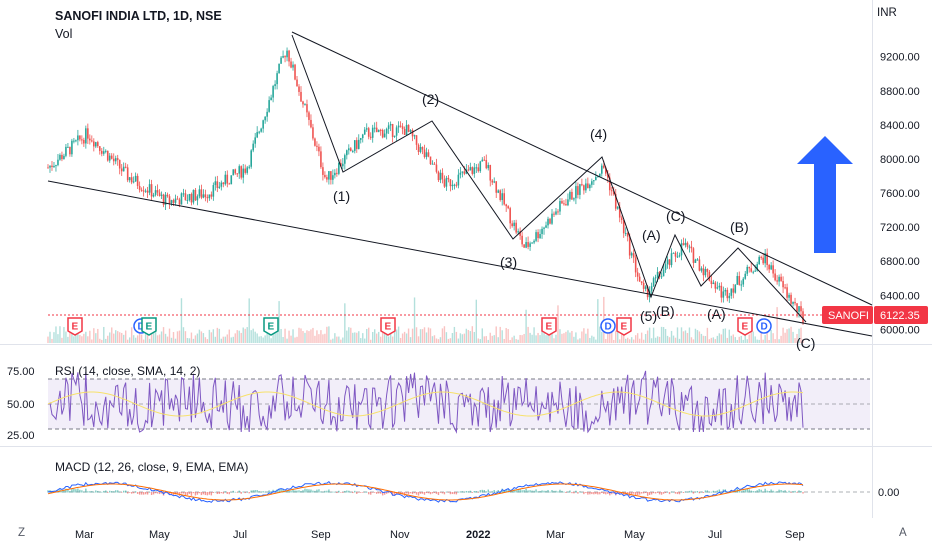  What do you see at coordinates (900, 330) in the screenshot?
I see `price-tick: 6000.00` at bounding box center [900, 330].